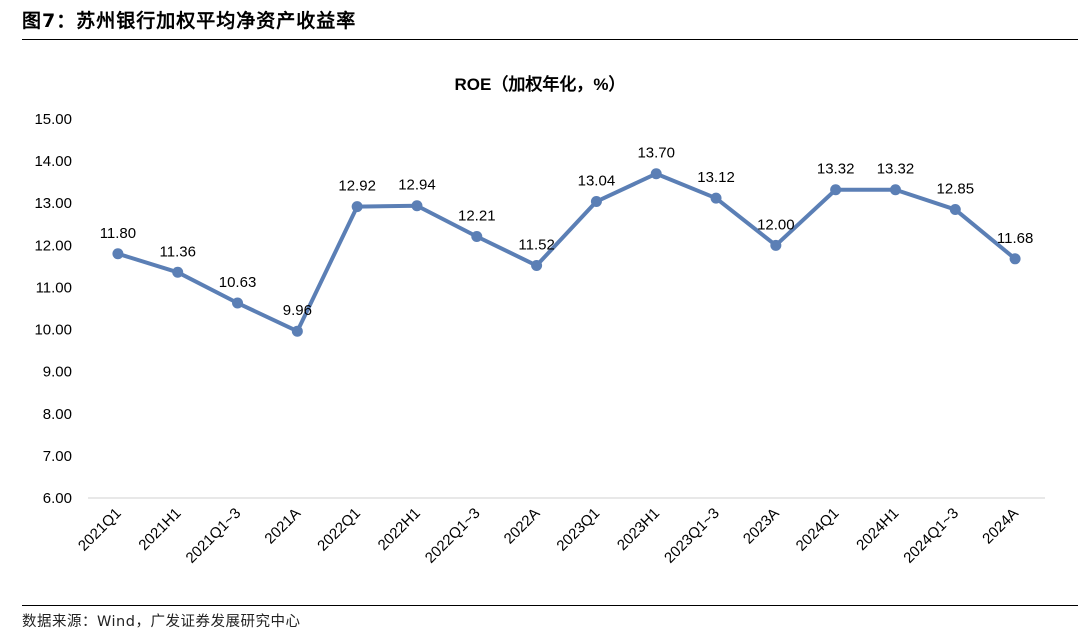 The width and height of the screenshot is (1080, 637). What do you see at coordinates (357, 186) in the screenshot?
I see `data-label: 12.92` at bounding box center [357, 186].